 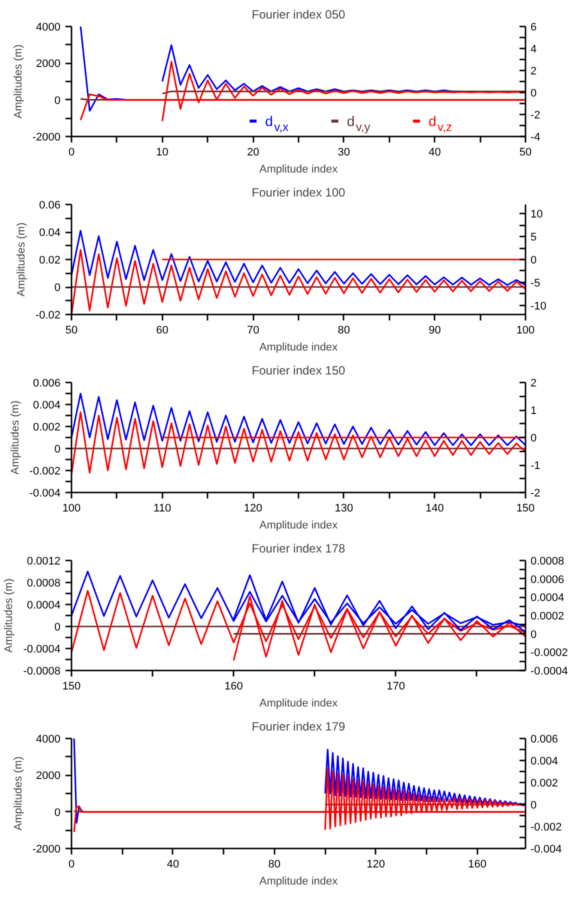 What do you see at coordinates (547, 580) in the screenshot?
I see `y2-tick-label: 0.0006` at bounding box center [547, 580].